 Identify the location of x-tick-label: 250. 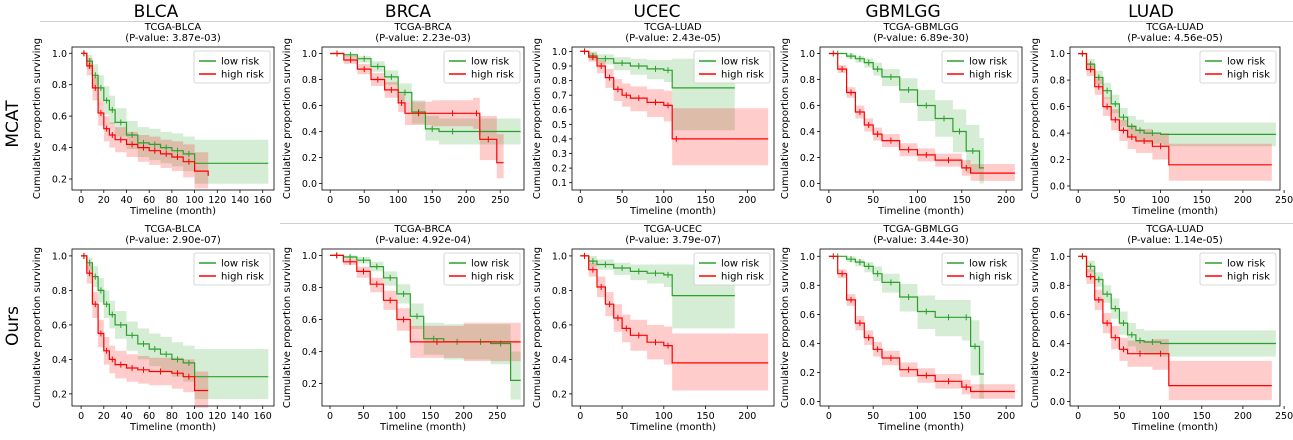
(497, 416).